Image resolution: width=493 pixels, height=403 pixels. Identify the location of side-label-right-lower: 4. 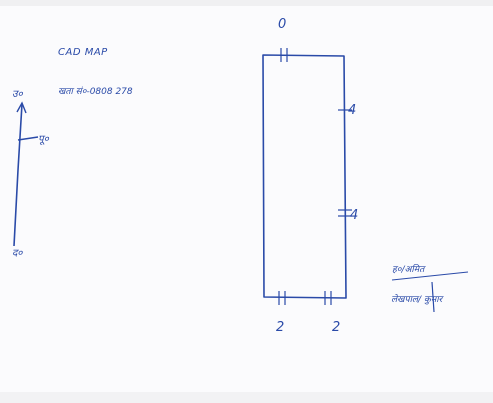
(354, 215).